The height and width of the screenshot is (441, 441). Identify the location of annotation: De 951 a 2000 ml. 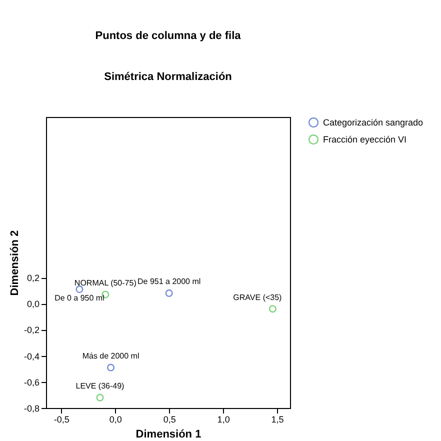
(169, 281).